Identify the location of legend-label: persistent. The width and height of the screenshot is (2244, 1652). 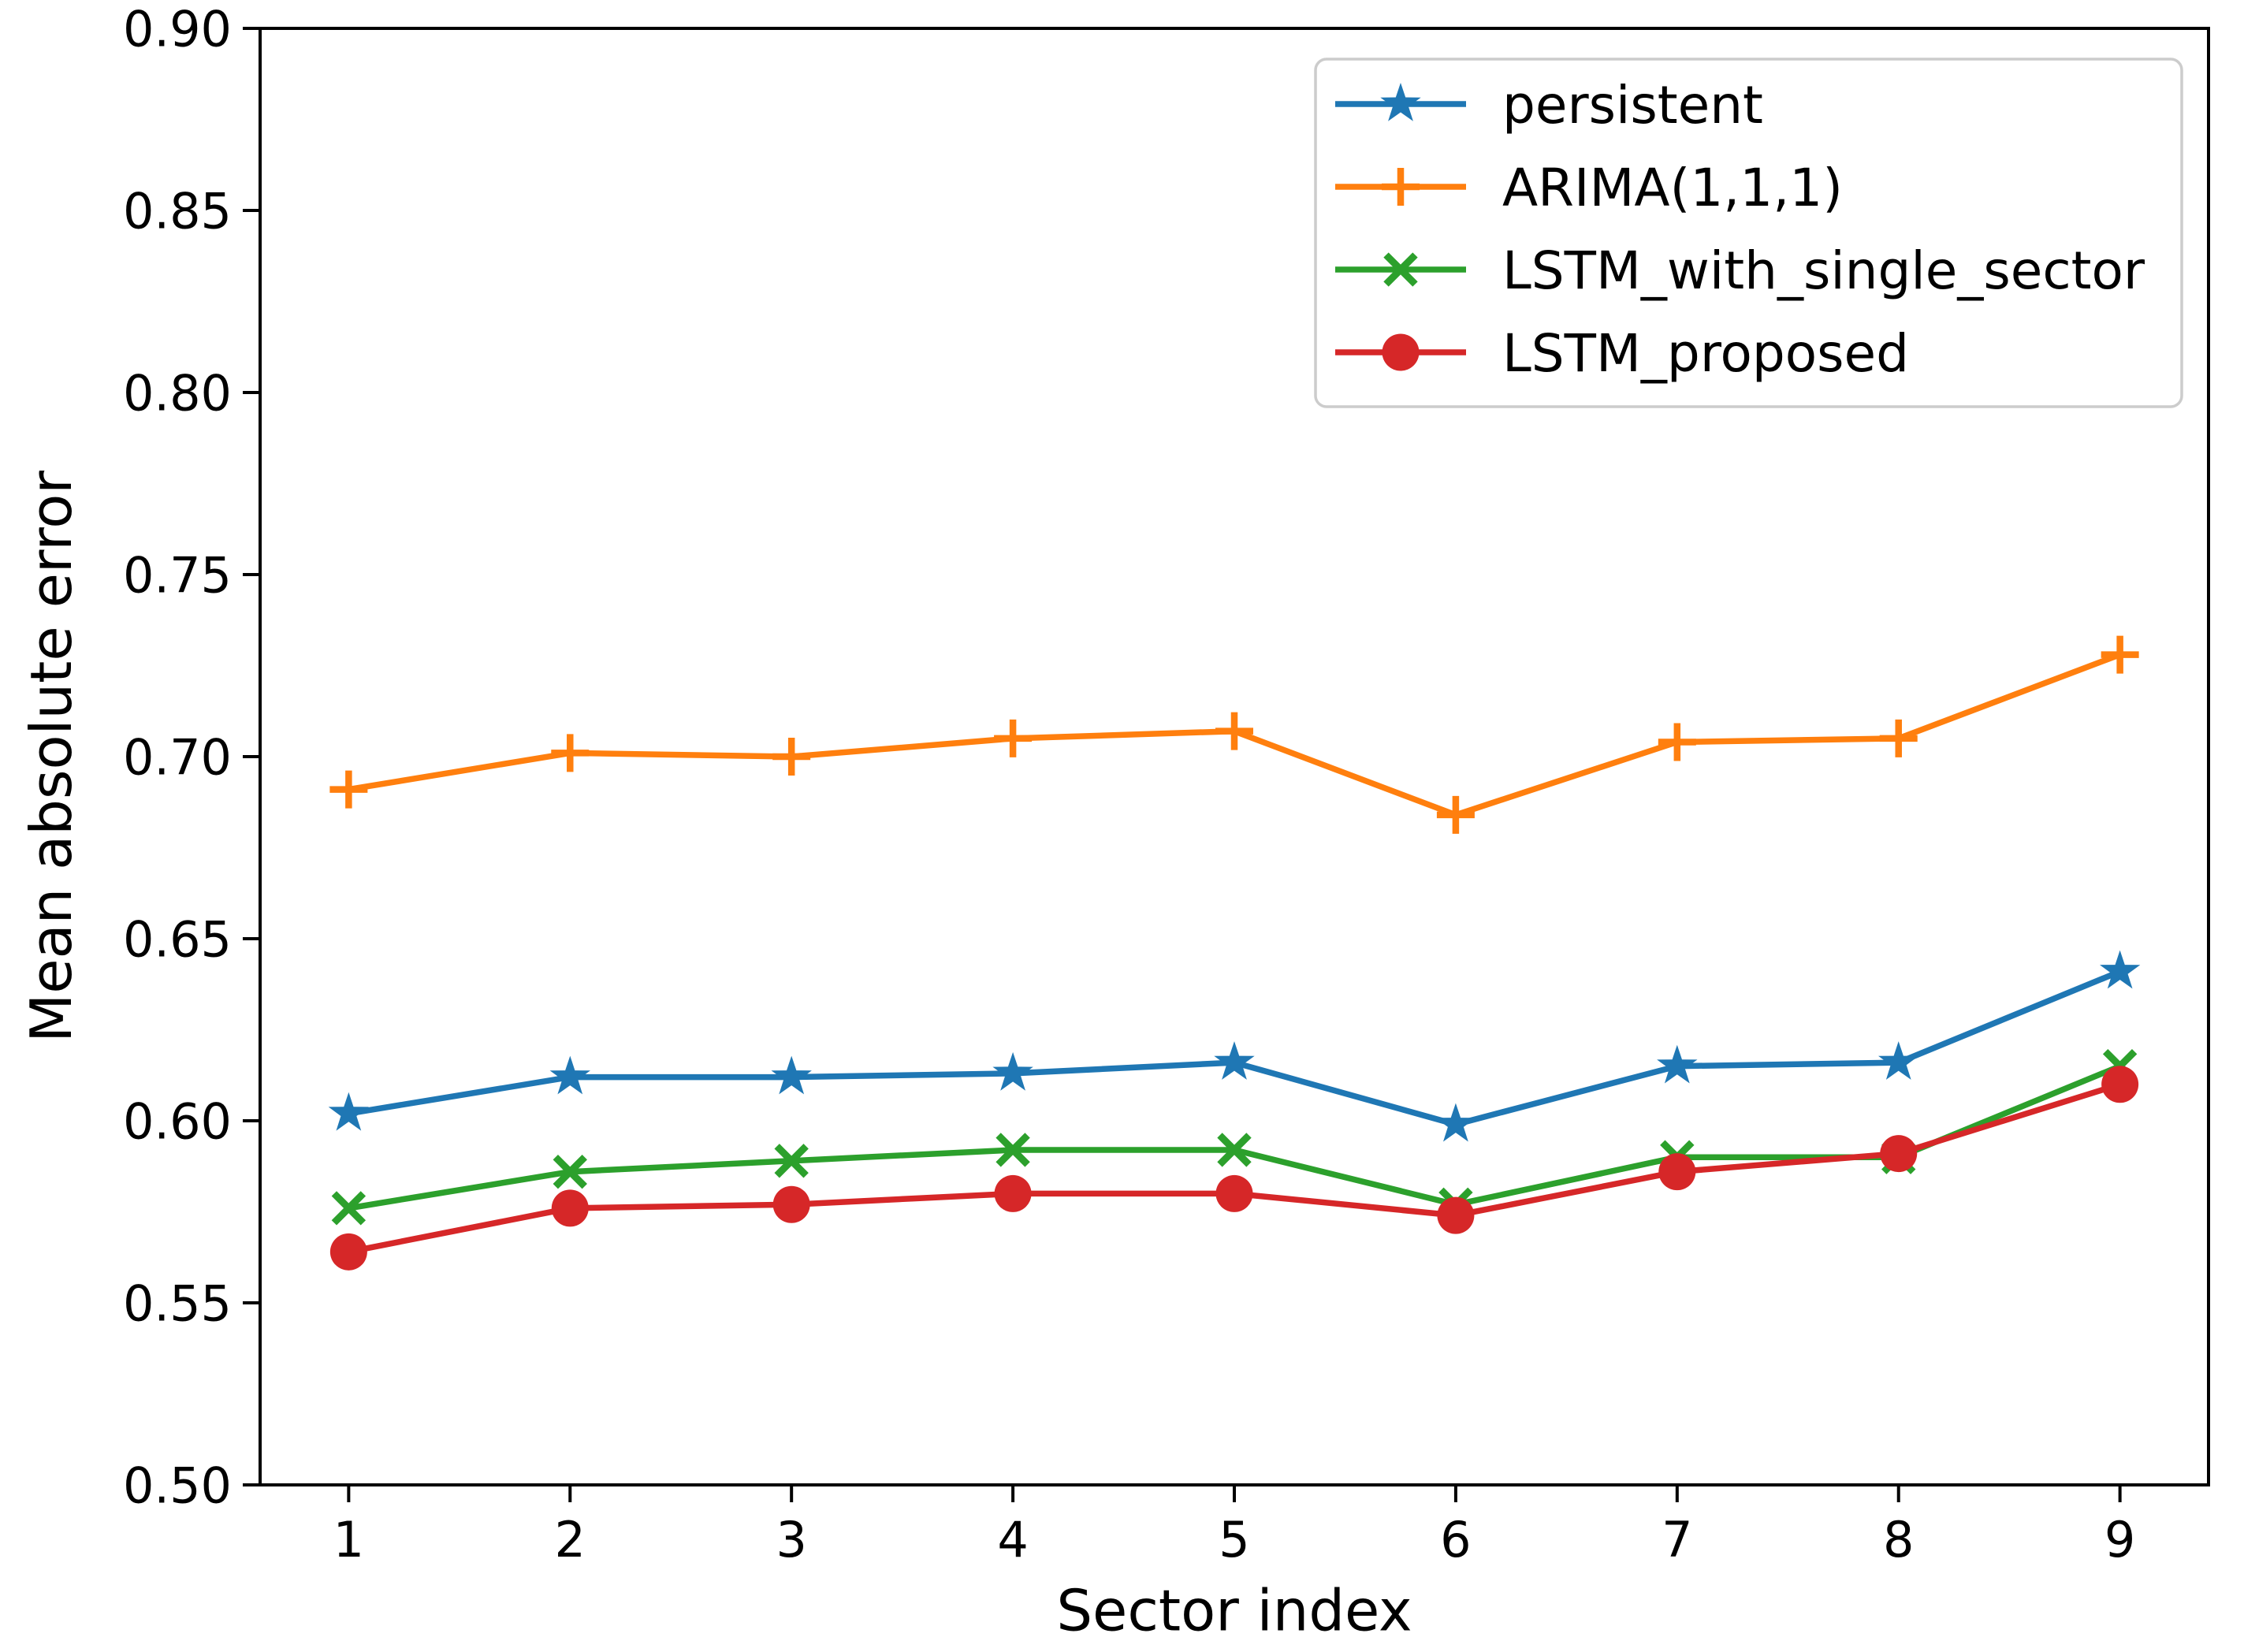
(1633, 105).